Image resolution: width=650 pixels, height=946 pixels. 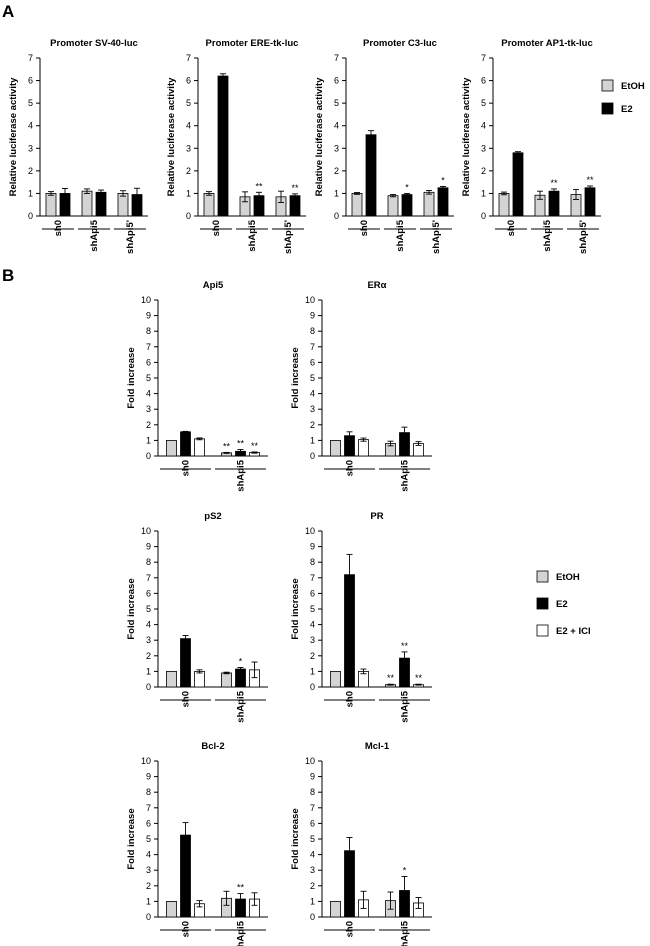 I want to click on chart-title: Api5, so click(x=213, y=285).